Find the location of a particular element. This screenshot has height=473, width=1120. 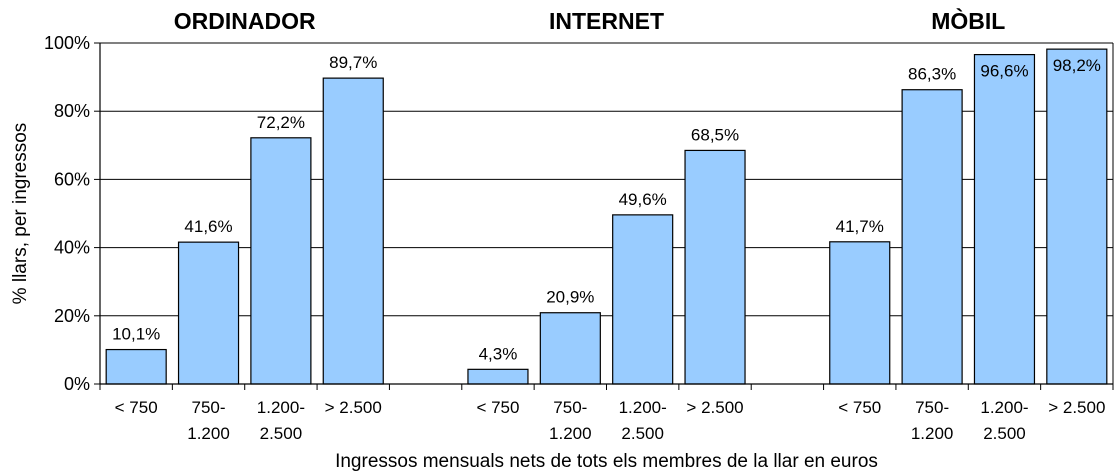

data-label: 49,6% is located at coordinates (643, 199).